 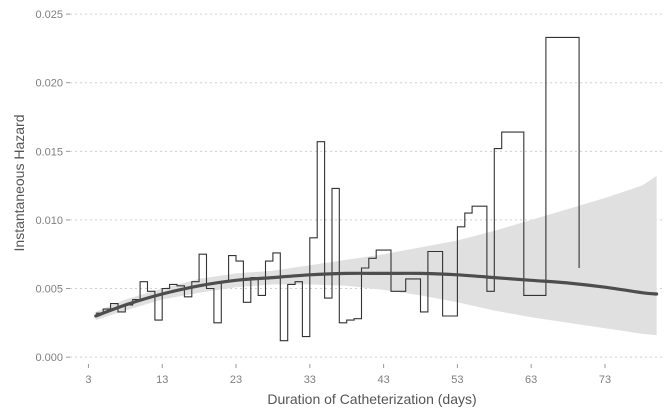 What do you see at coordinates (19, 183) in the screenshot?
I see `y-axis-title: Instantaneous Hazard` at bounding box center [19, 183].